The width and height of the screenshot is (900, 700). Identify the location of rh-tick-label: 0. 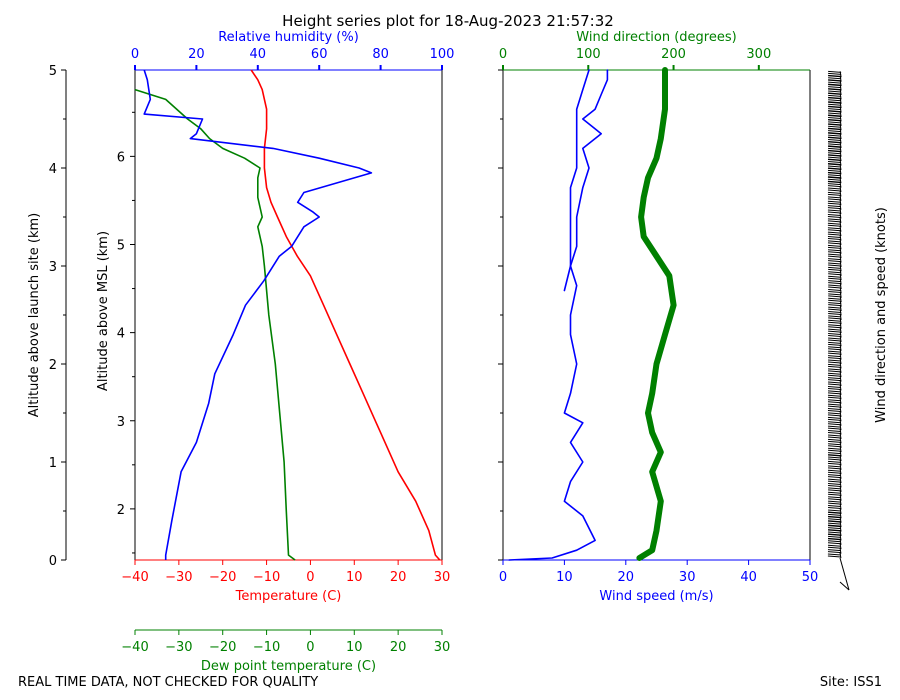
(135, 54).